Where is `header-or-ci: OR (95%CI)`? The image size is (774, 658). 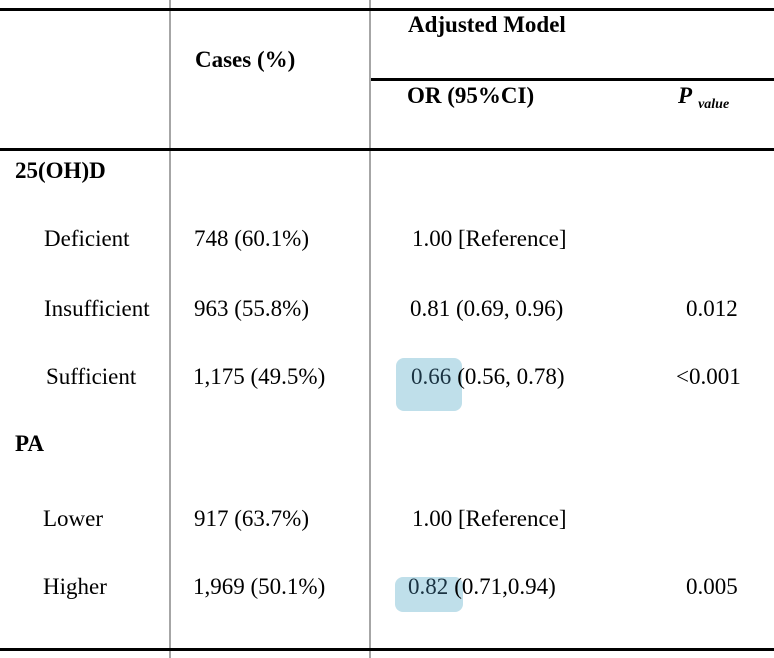
header-or-ci: OR (95%CI) is located at coordinates (471, 95).